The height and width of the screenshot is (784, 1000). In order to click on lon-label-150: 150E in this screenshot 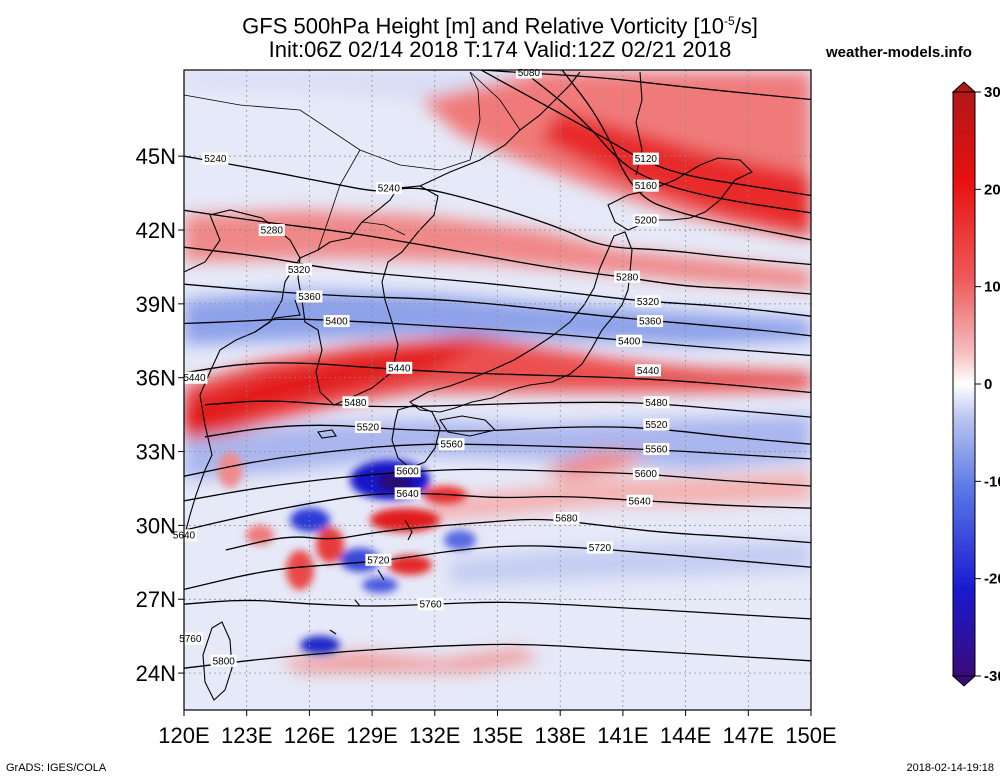, I will do `click(810, 735)`.